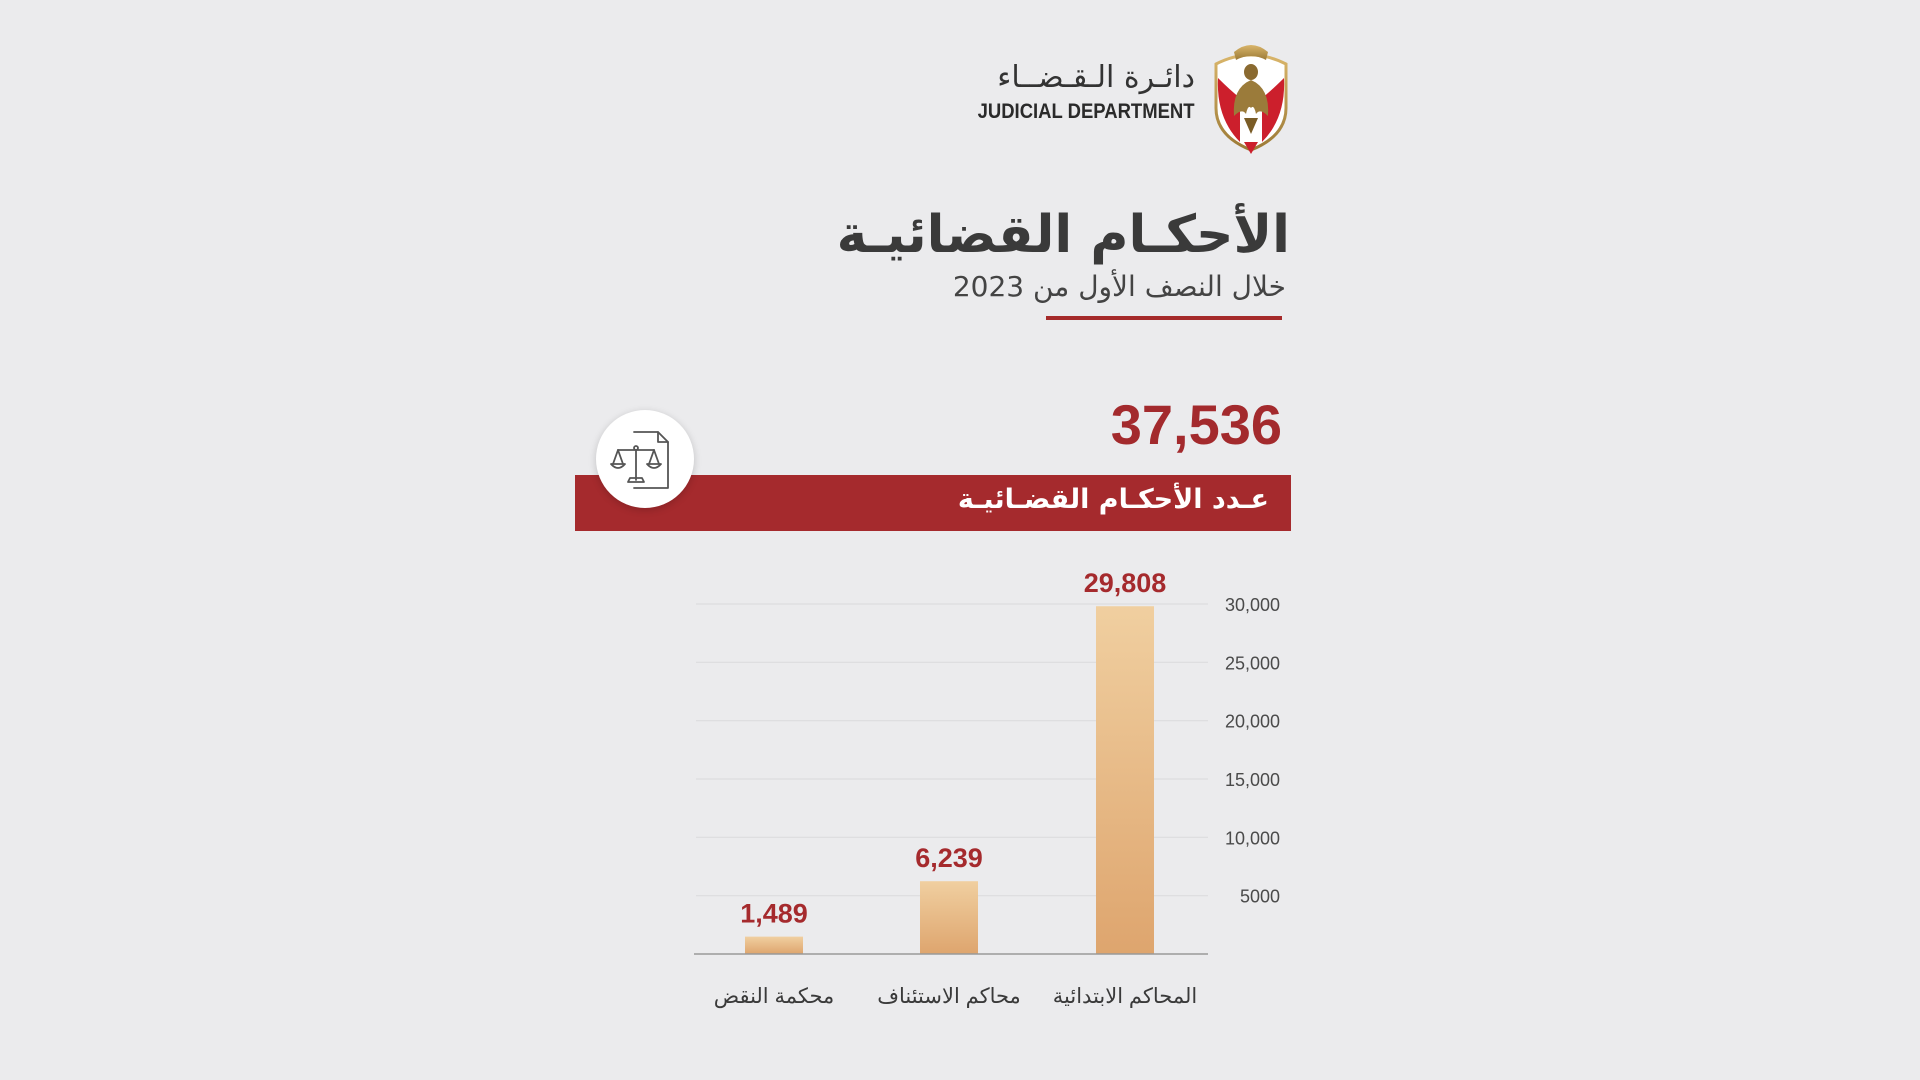 The image size is (1920, 1080). I want to click on y-tick-label: 30,000, so click(1252, 605).